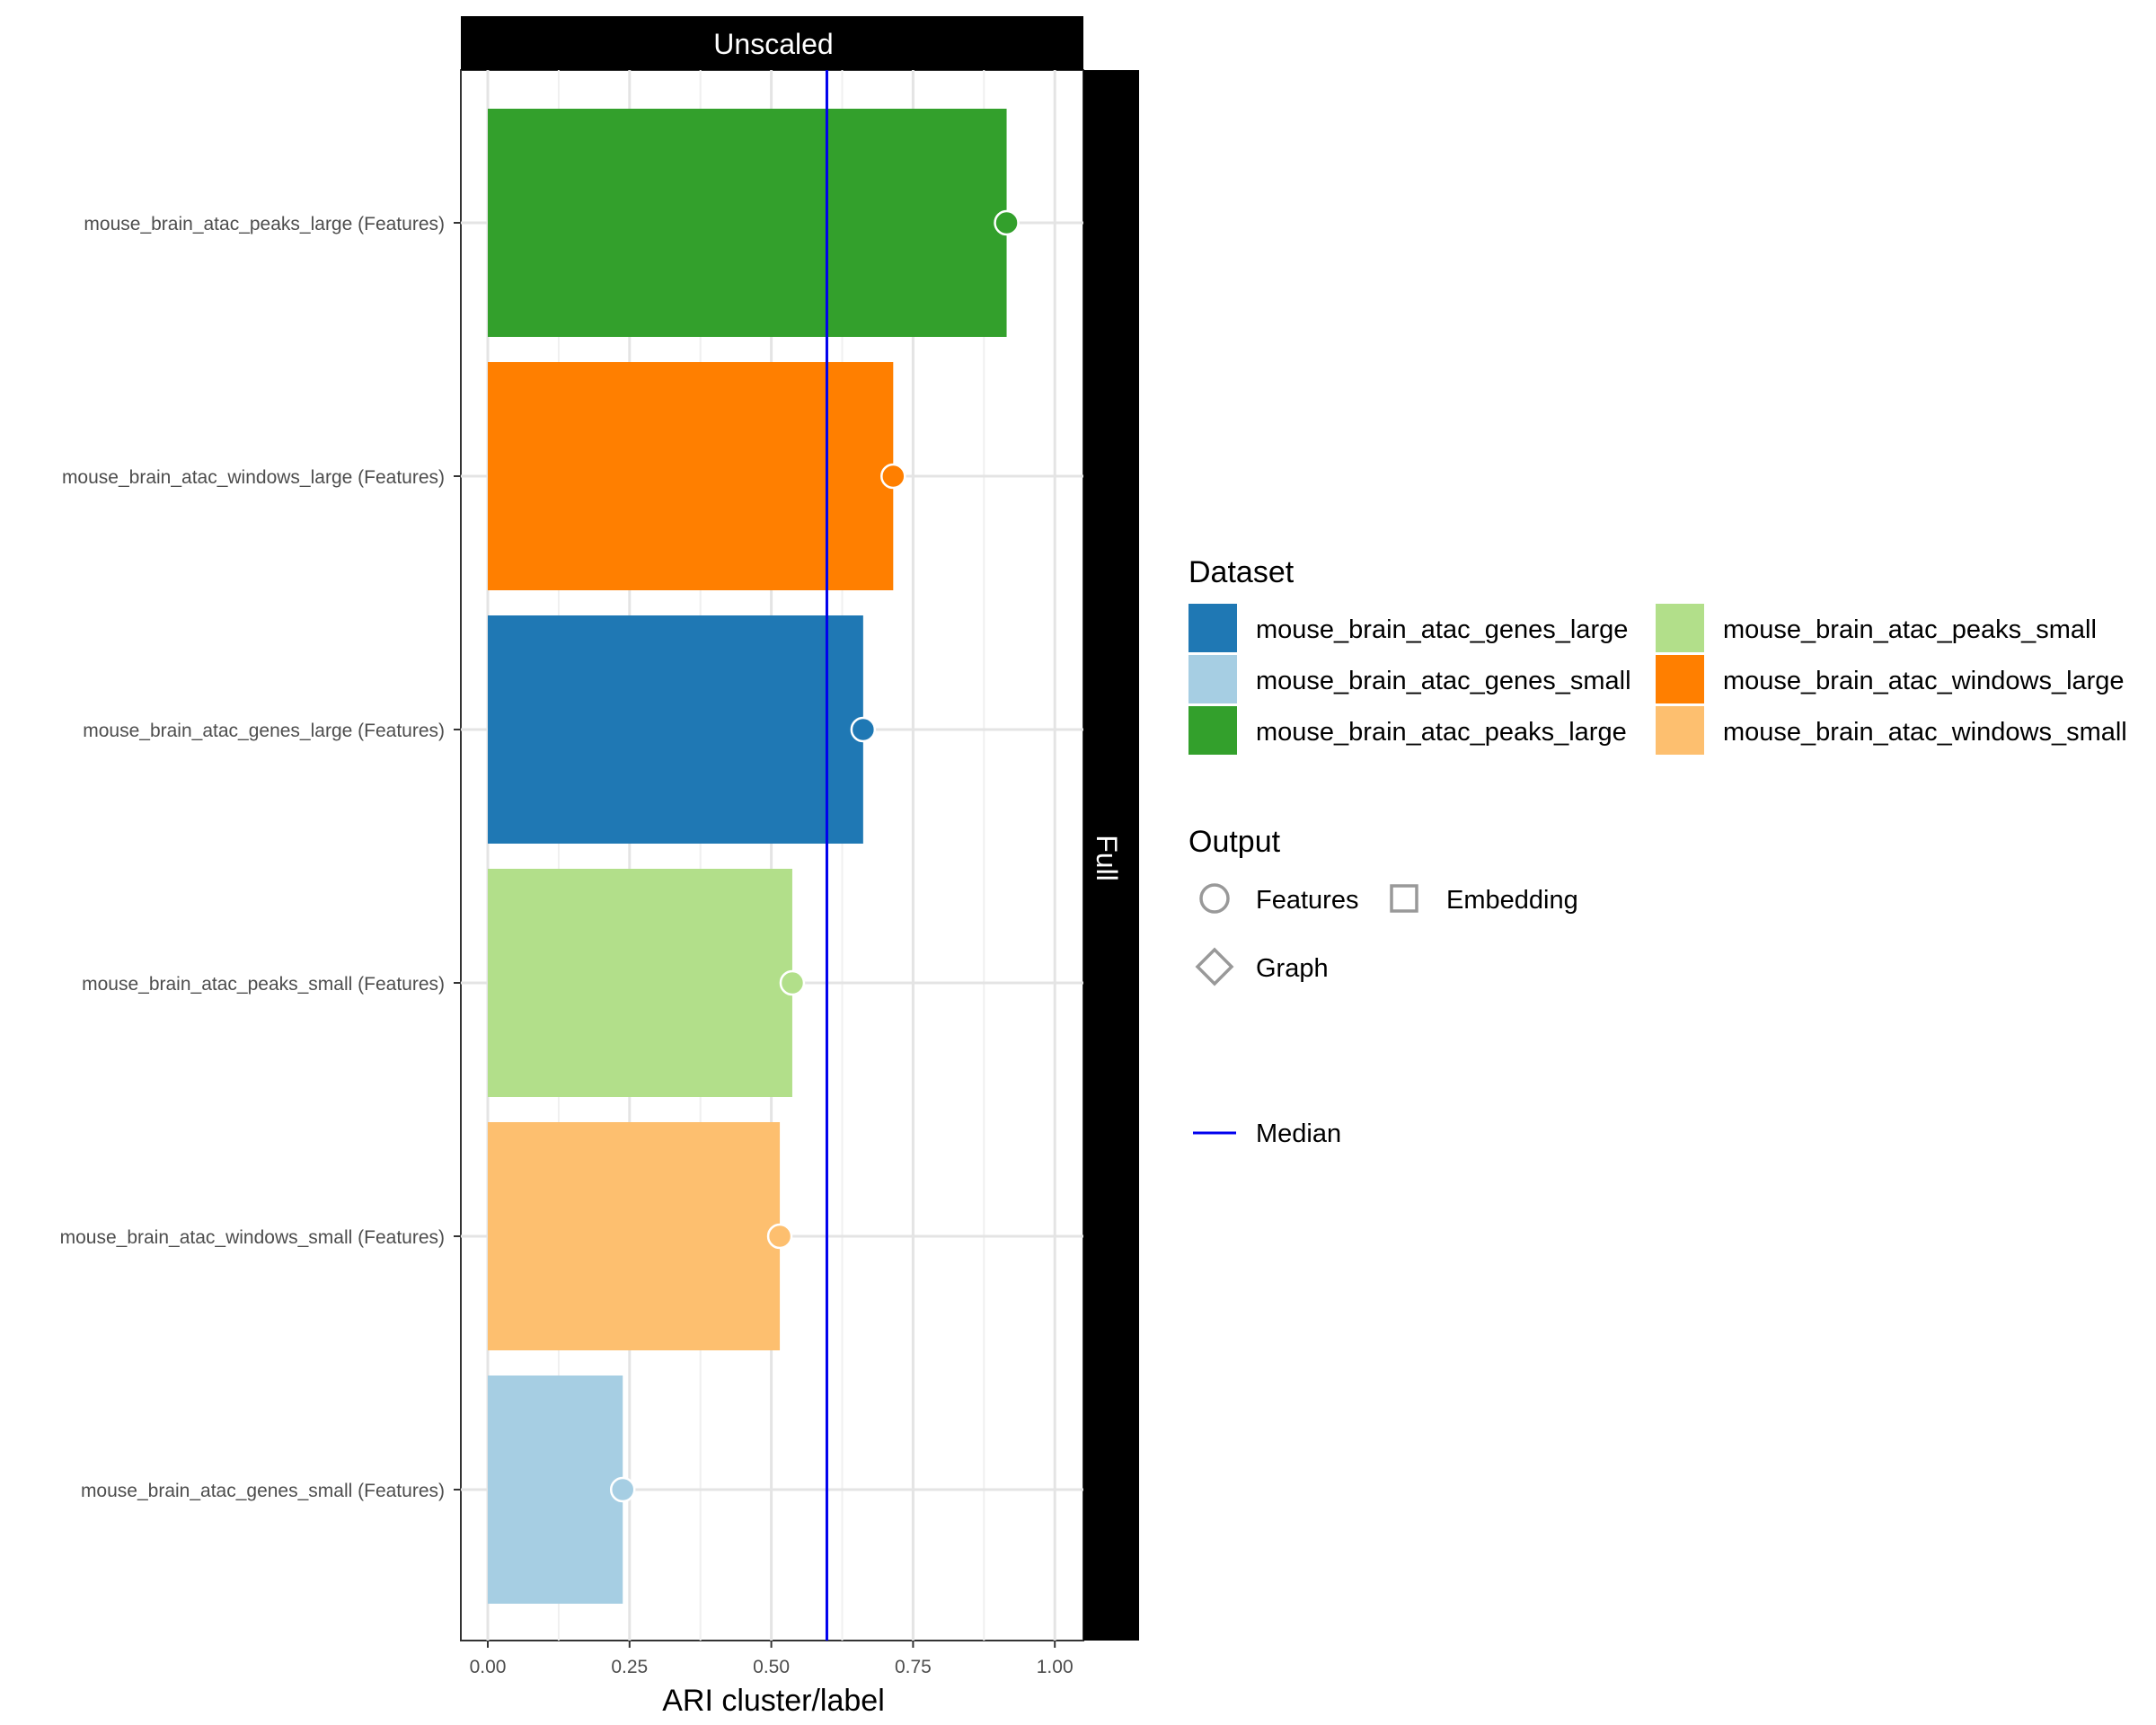  Describe the element at coordinates (1404, 898) in the screenshot. I see `legend-output-square-key` at that location.